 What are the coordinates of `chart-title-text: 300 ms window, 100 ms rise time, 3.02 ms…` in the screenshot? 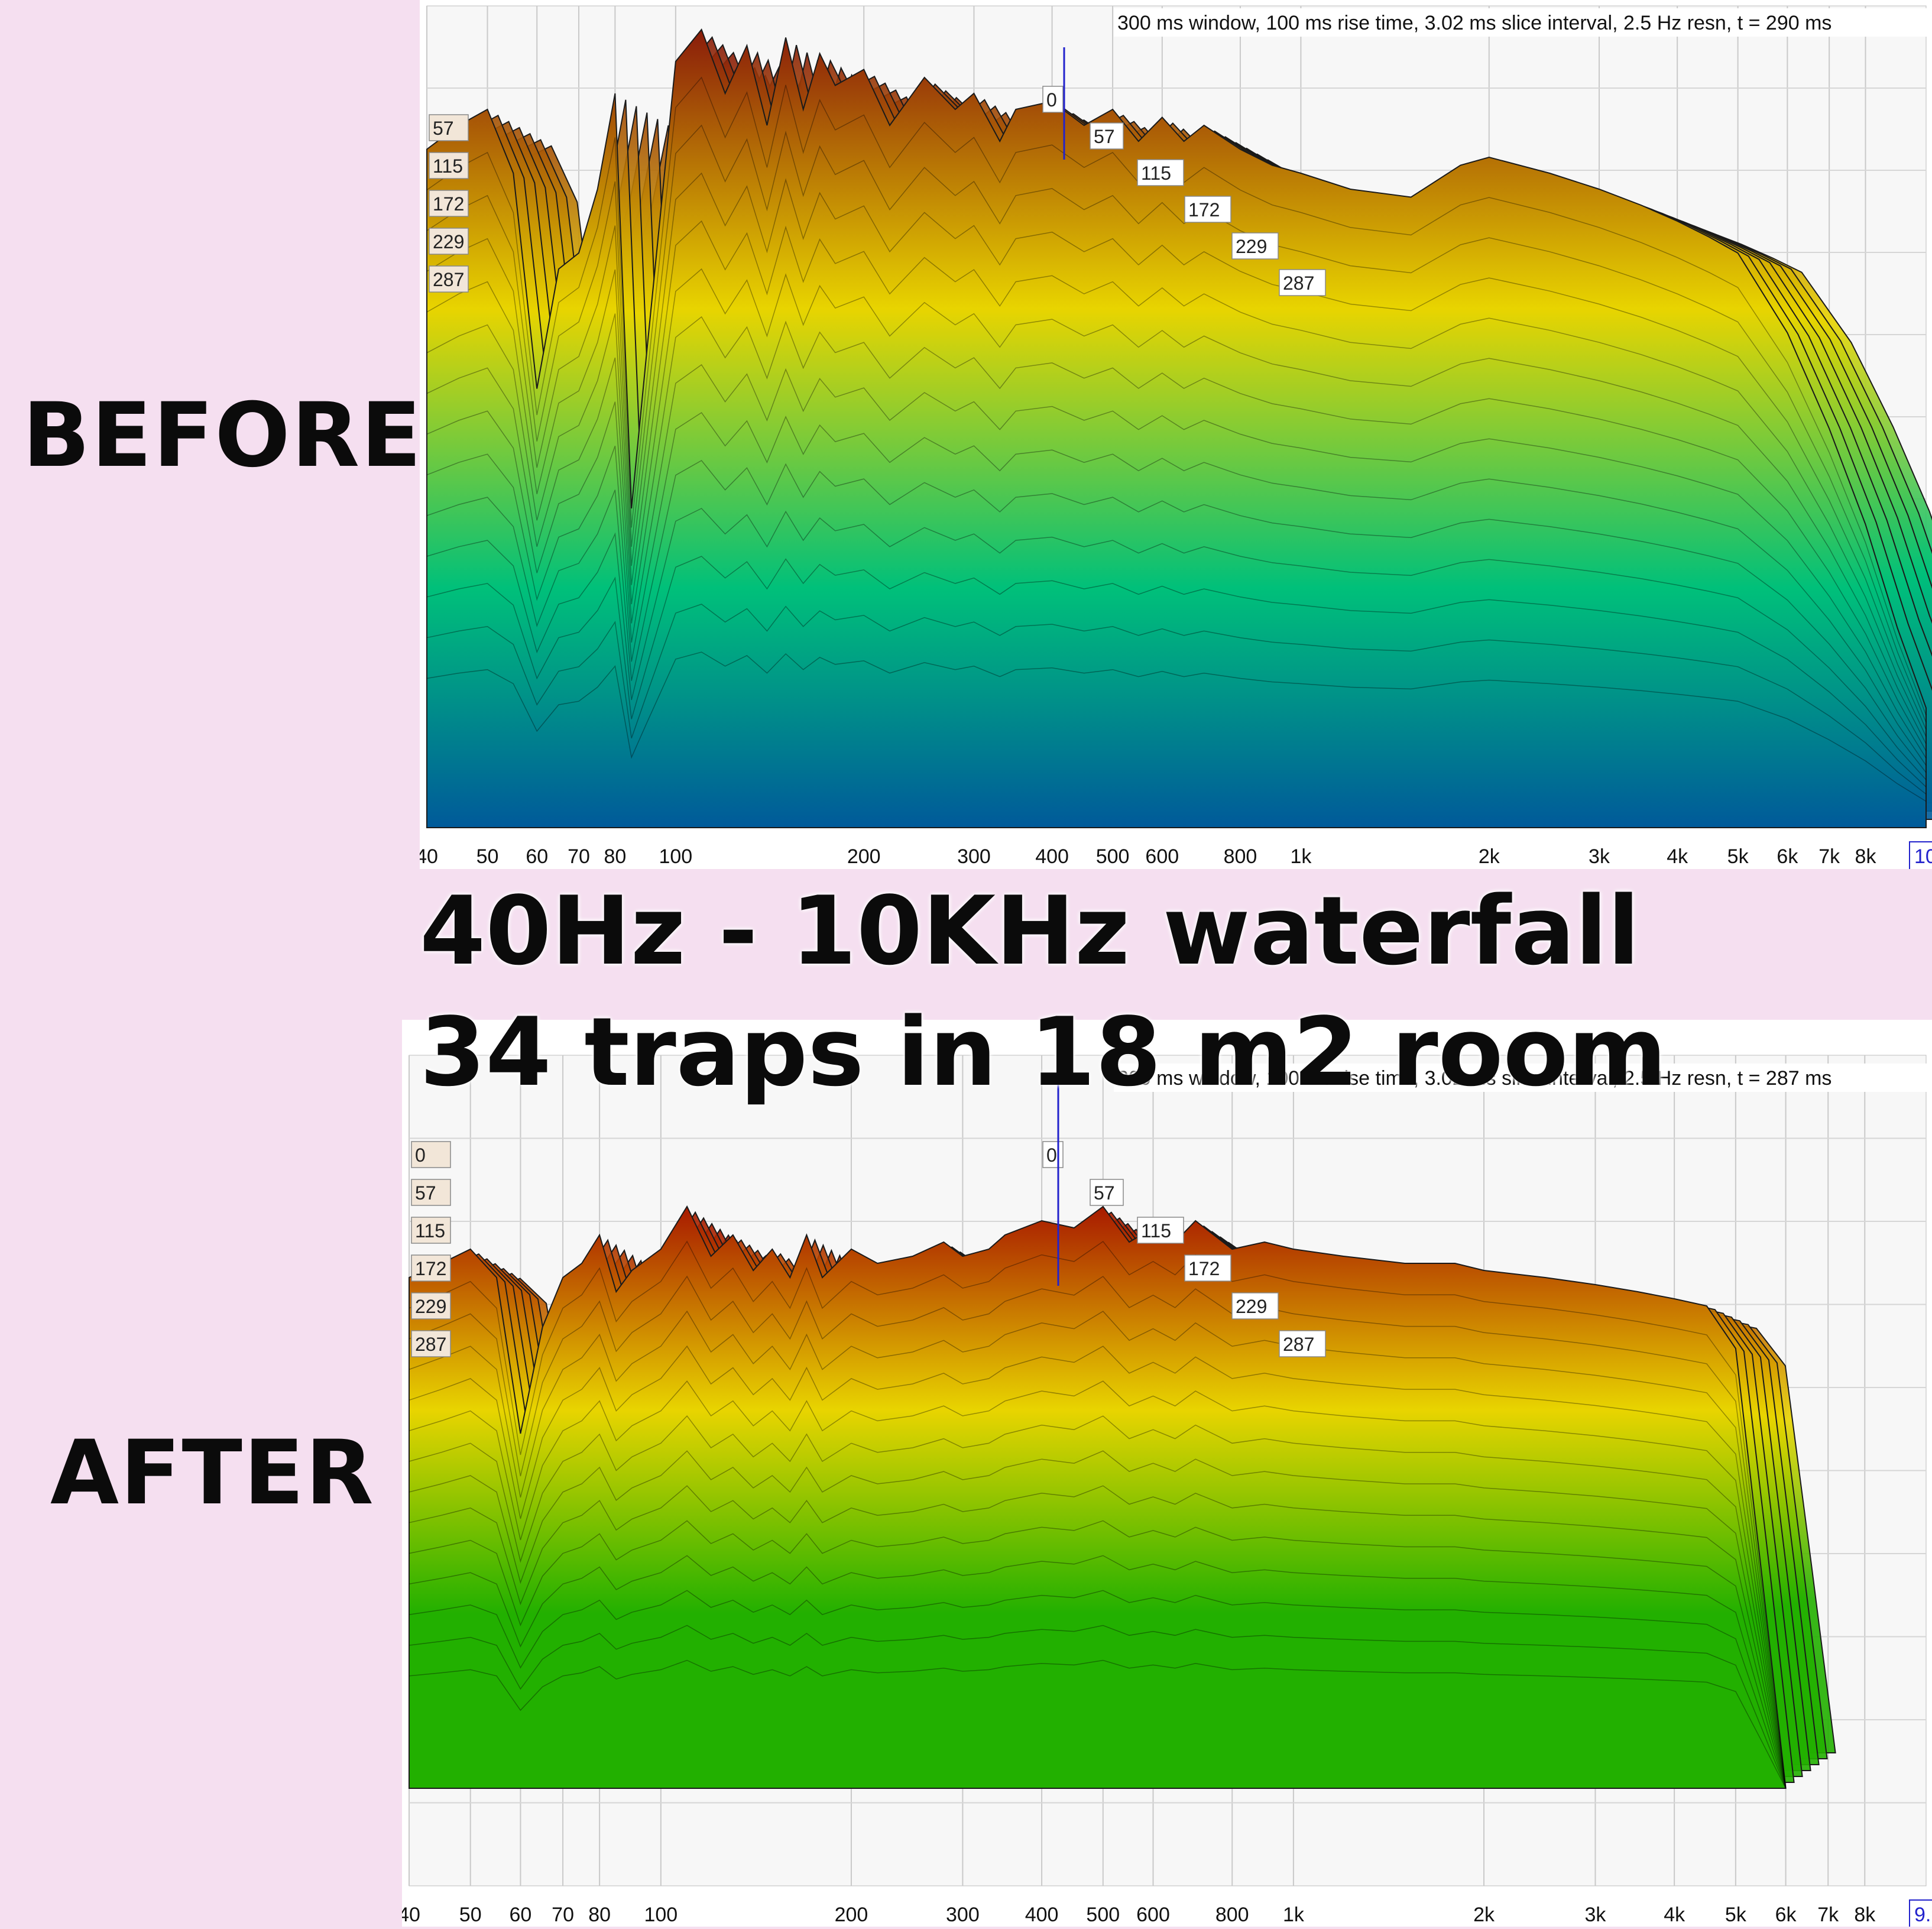 It's located at (1474, 1078).